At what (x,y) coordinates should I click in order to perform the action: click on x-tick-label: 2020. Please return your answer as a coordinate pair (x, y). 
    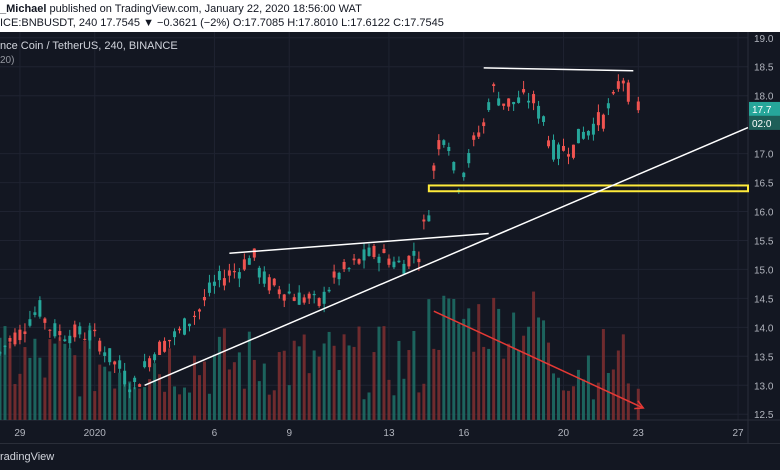
    Looking at the image, I should click on (95, 433).